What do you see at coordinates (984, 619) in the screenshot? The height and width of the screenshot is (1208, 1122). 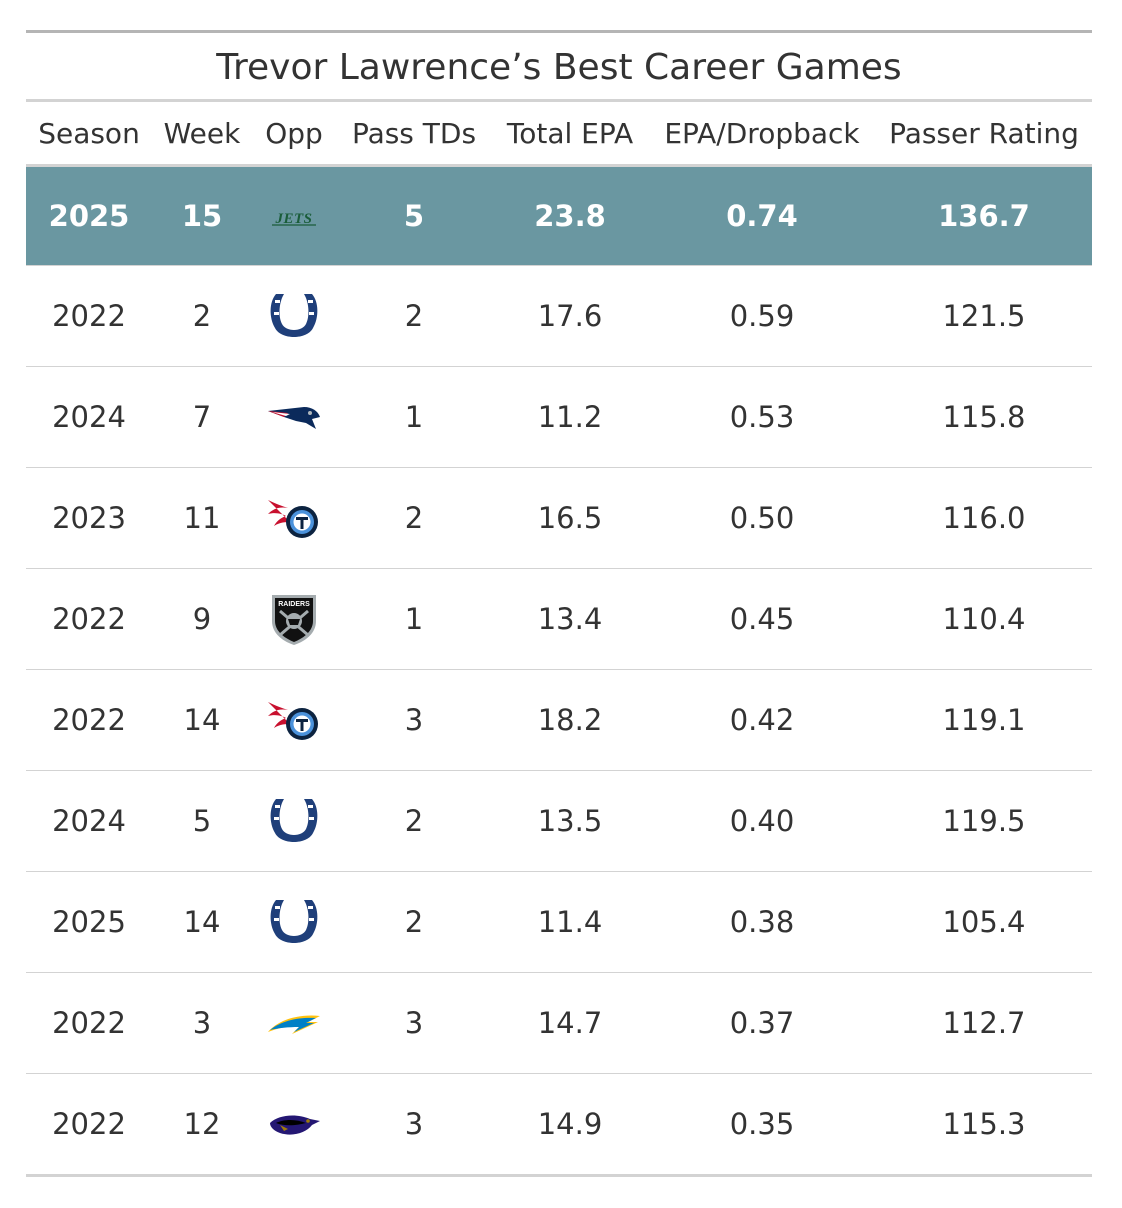 I see `cell-passer-rating: 110.4` at bounding box center [984, 619].